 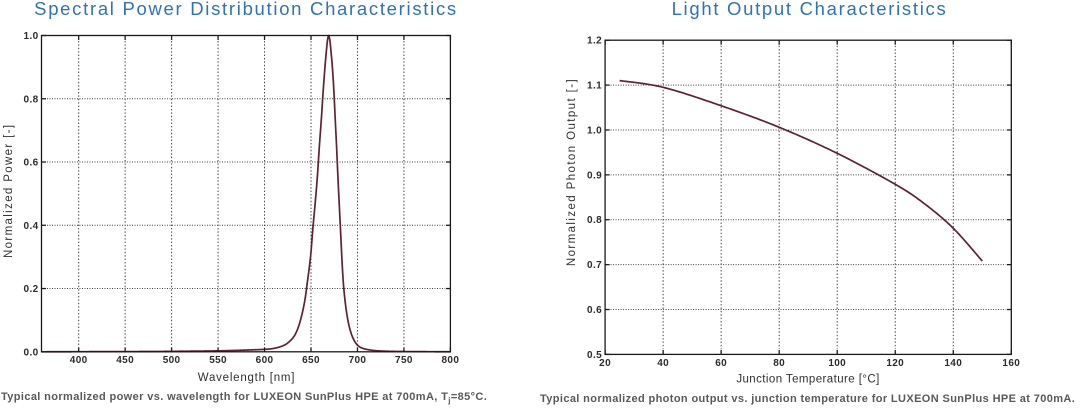 What do you see at coordinates (779, 363) in the screenshot?
I see `svg-text: 80` at bounding box center [779, 363].